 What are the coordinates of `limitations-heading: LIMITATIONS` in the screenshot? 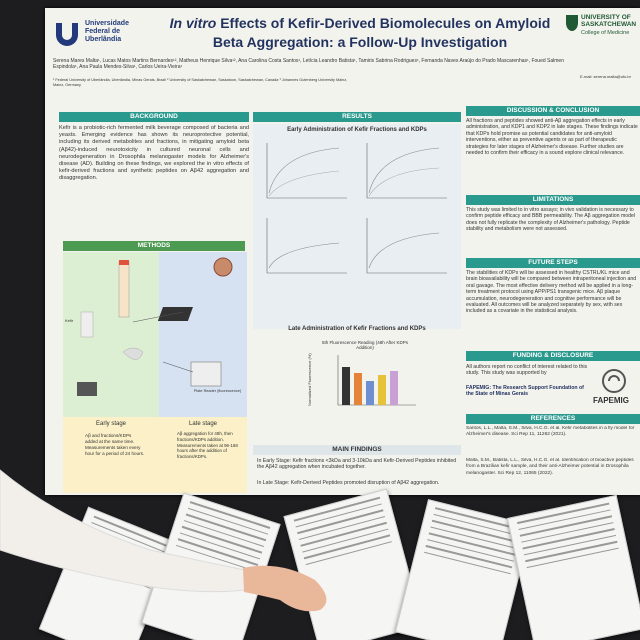 It's located at (553, 200).